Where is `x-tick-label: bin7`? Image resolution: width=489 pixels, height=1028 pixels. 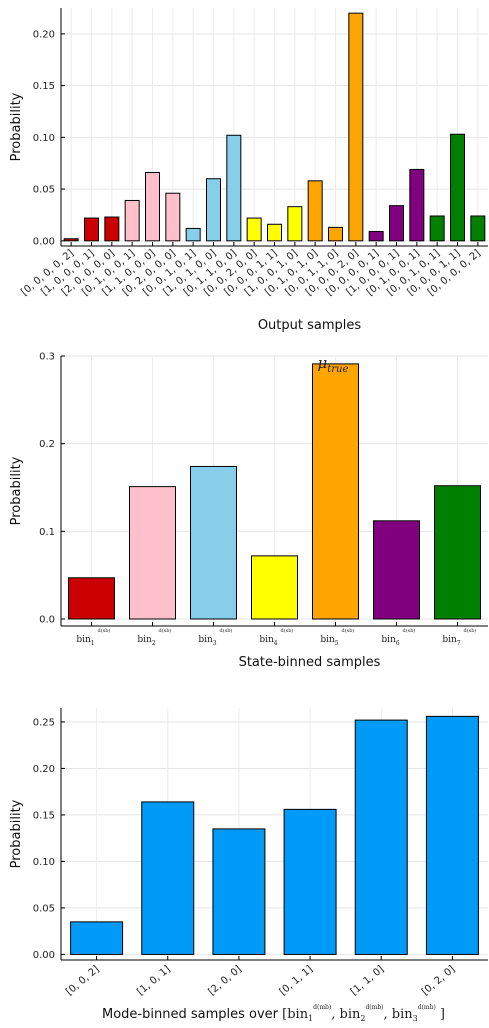
x-tick-label: bin7 is located at coordinates (451, 641).